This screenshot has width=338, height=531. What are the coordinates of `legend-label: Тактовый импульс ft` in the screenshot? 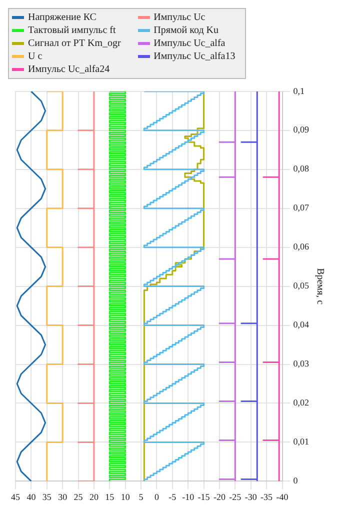 It's located at (72, 30).